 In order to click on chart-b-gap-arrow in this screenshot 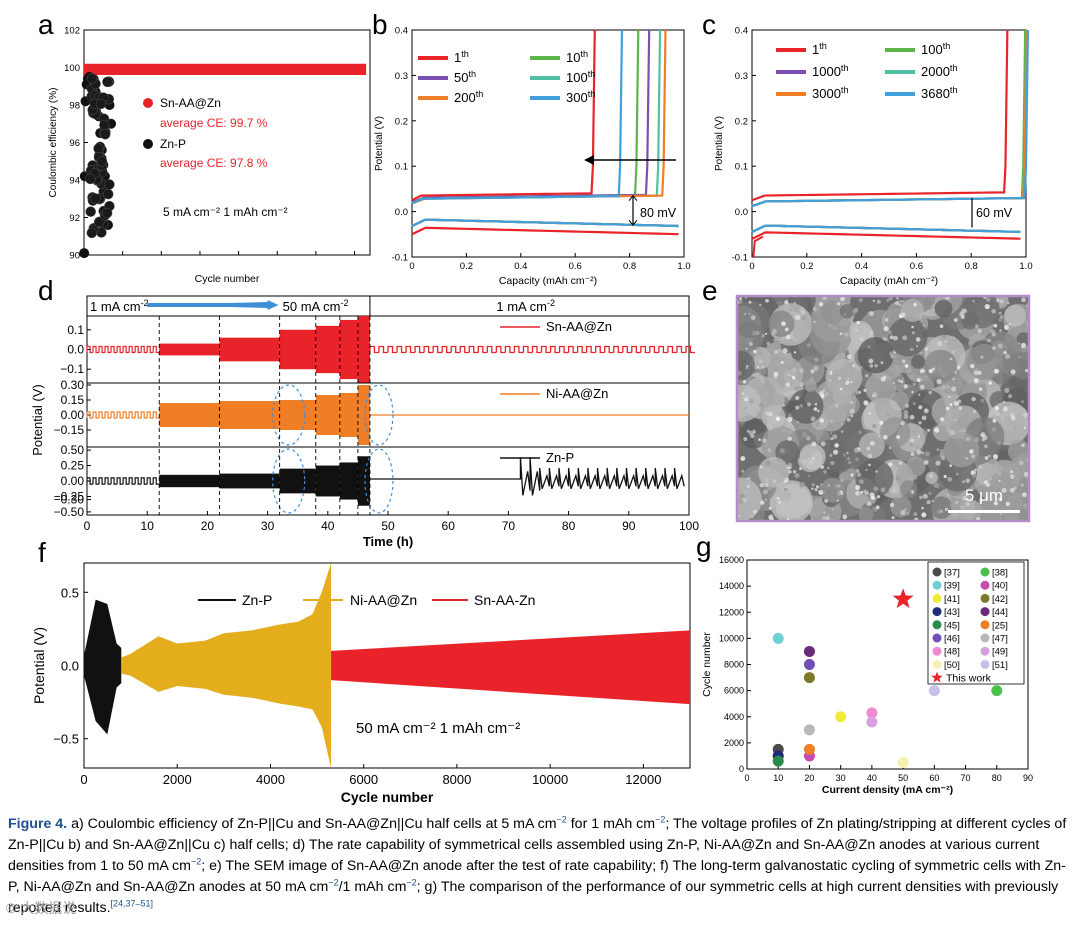, I will do `click(633, 223)`.